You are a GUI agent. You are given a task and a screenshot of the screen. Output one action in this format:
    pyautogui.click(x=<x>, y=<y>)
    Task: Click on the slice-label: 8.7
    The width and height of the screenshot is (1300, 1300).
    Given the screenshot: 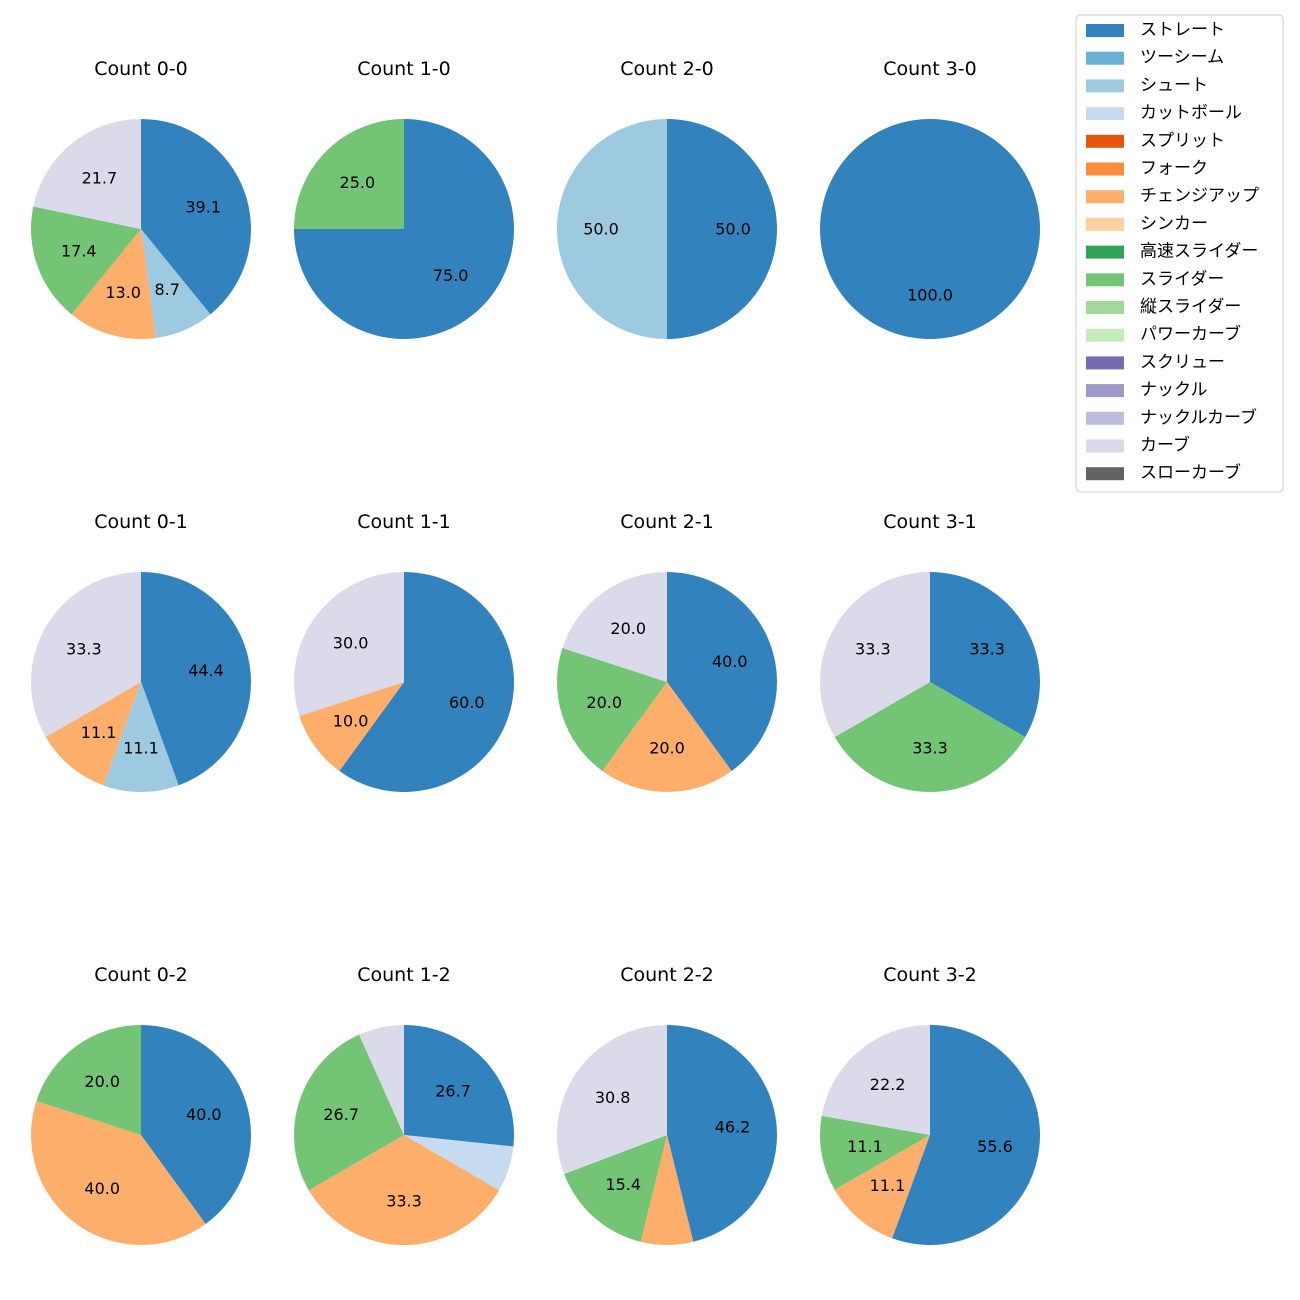 What is the action you would take?
    pyautogui.click(x=167, y=289)
    